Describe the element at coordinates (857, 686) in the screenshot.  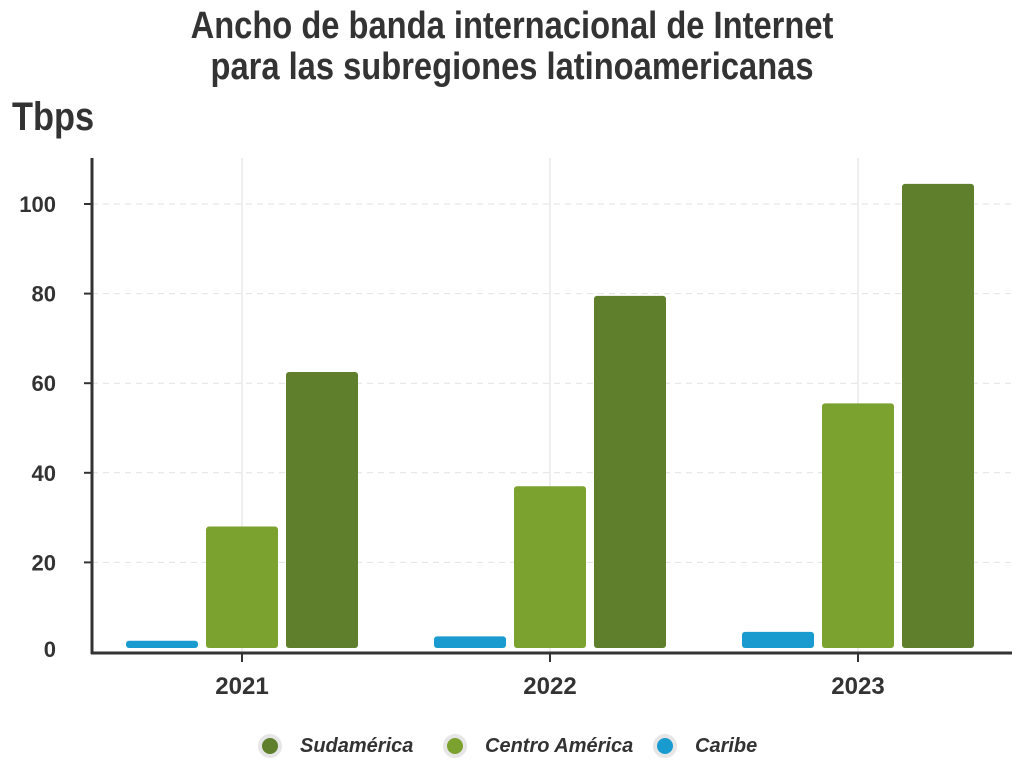
I see `x-tick-label: 2023` at that location.